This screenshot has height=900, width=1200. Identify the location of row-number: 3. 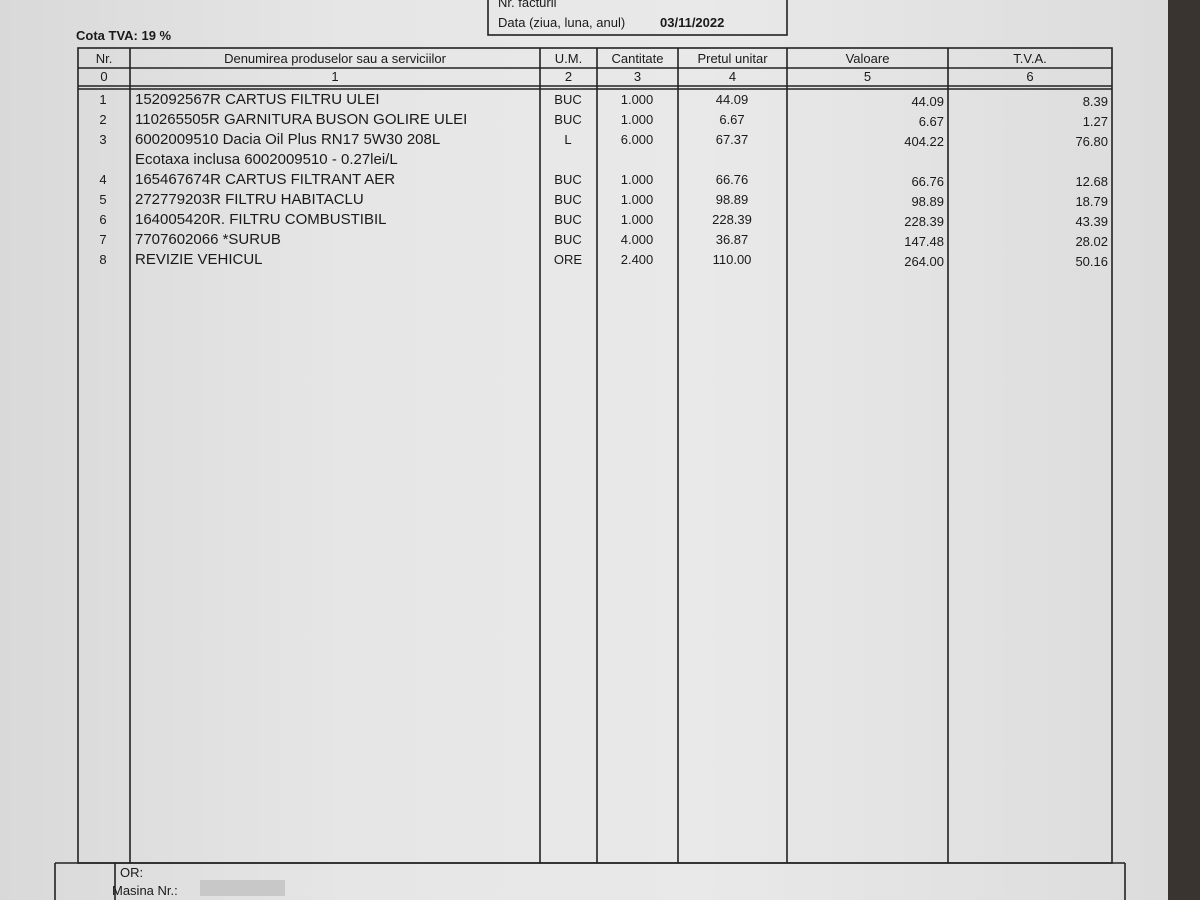
(103, 139).